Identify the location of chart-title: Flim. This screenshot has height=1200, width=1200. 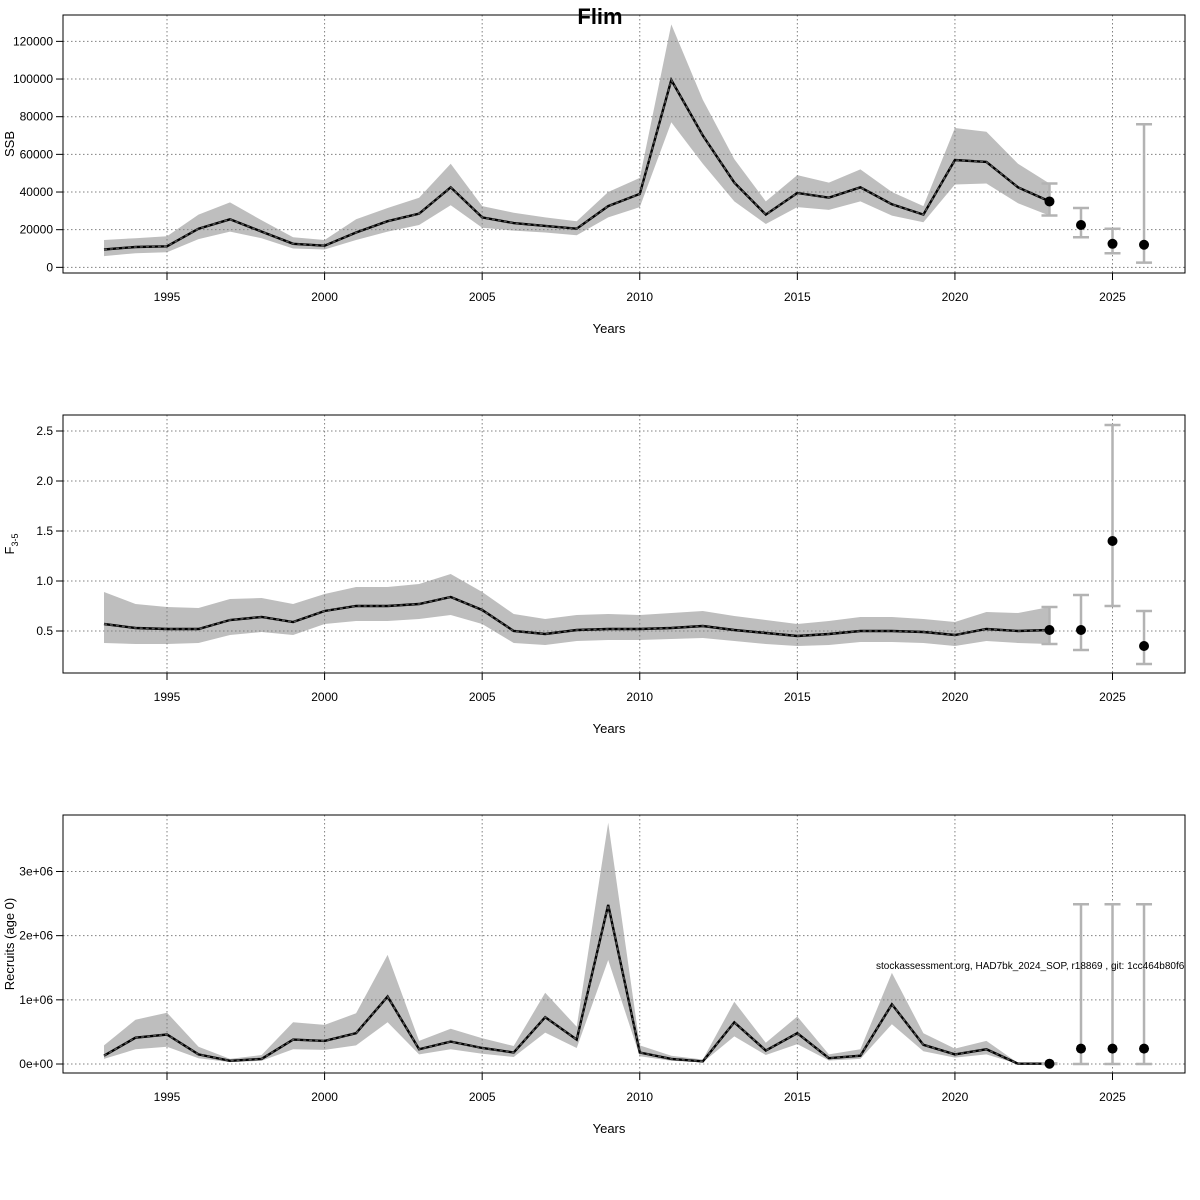
(599, 16).